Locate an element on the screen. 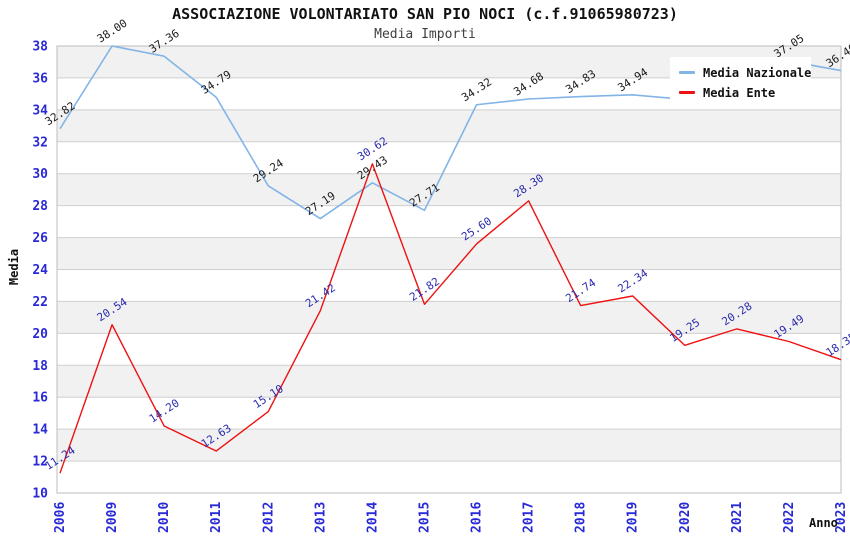  x-tick-label: 2021 is located at coordinates (737, 517).